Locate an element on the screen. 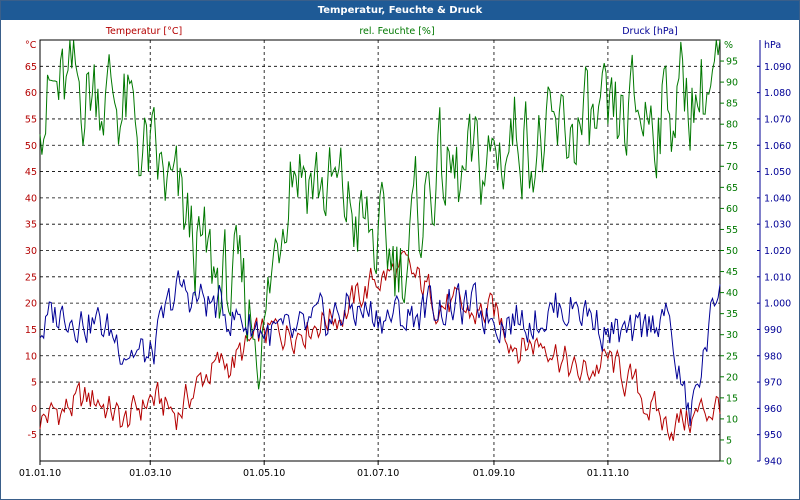 The height and width of the screenshot is (500, 800). pressure-tick-label: 1.080 is located at coordinates (777, 93).